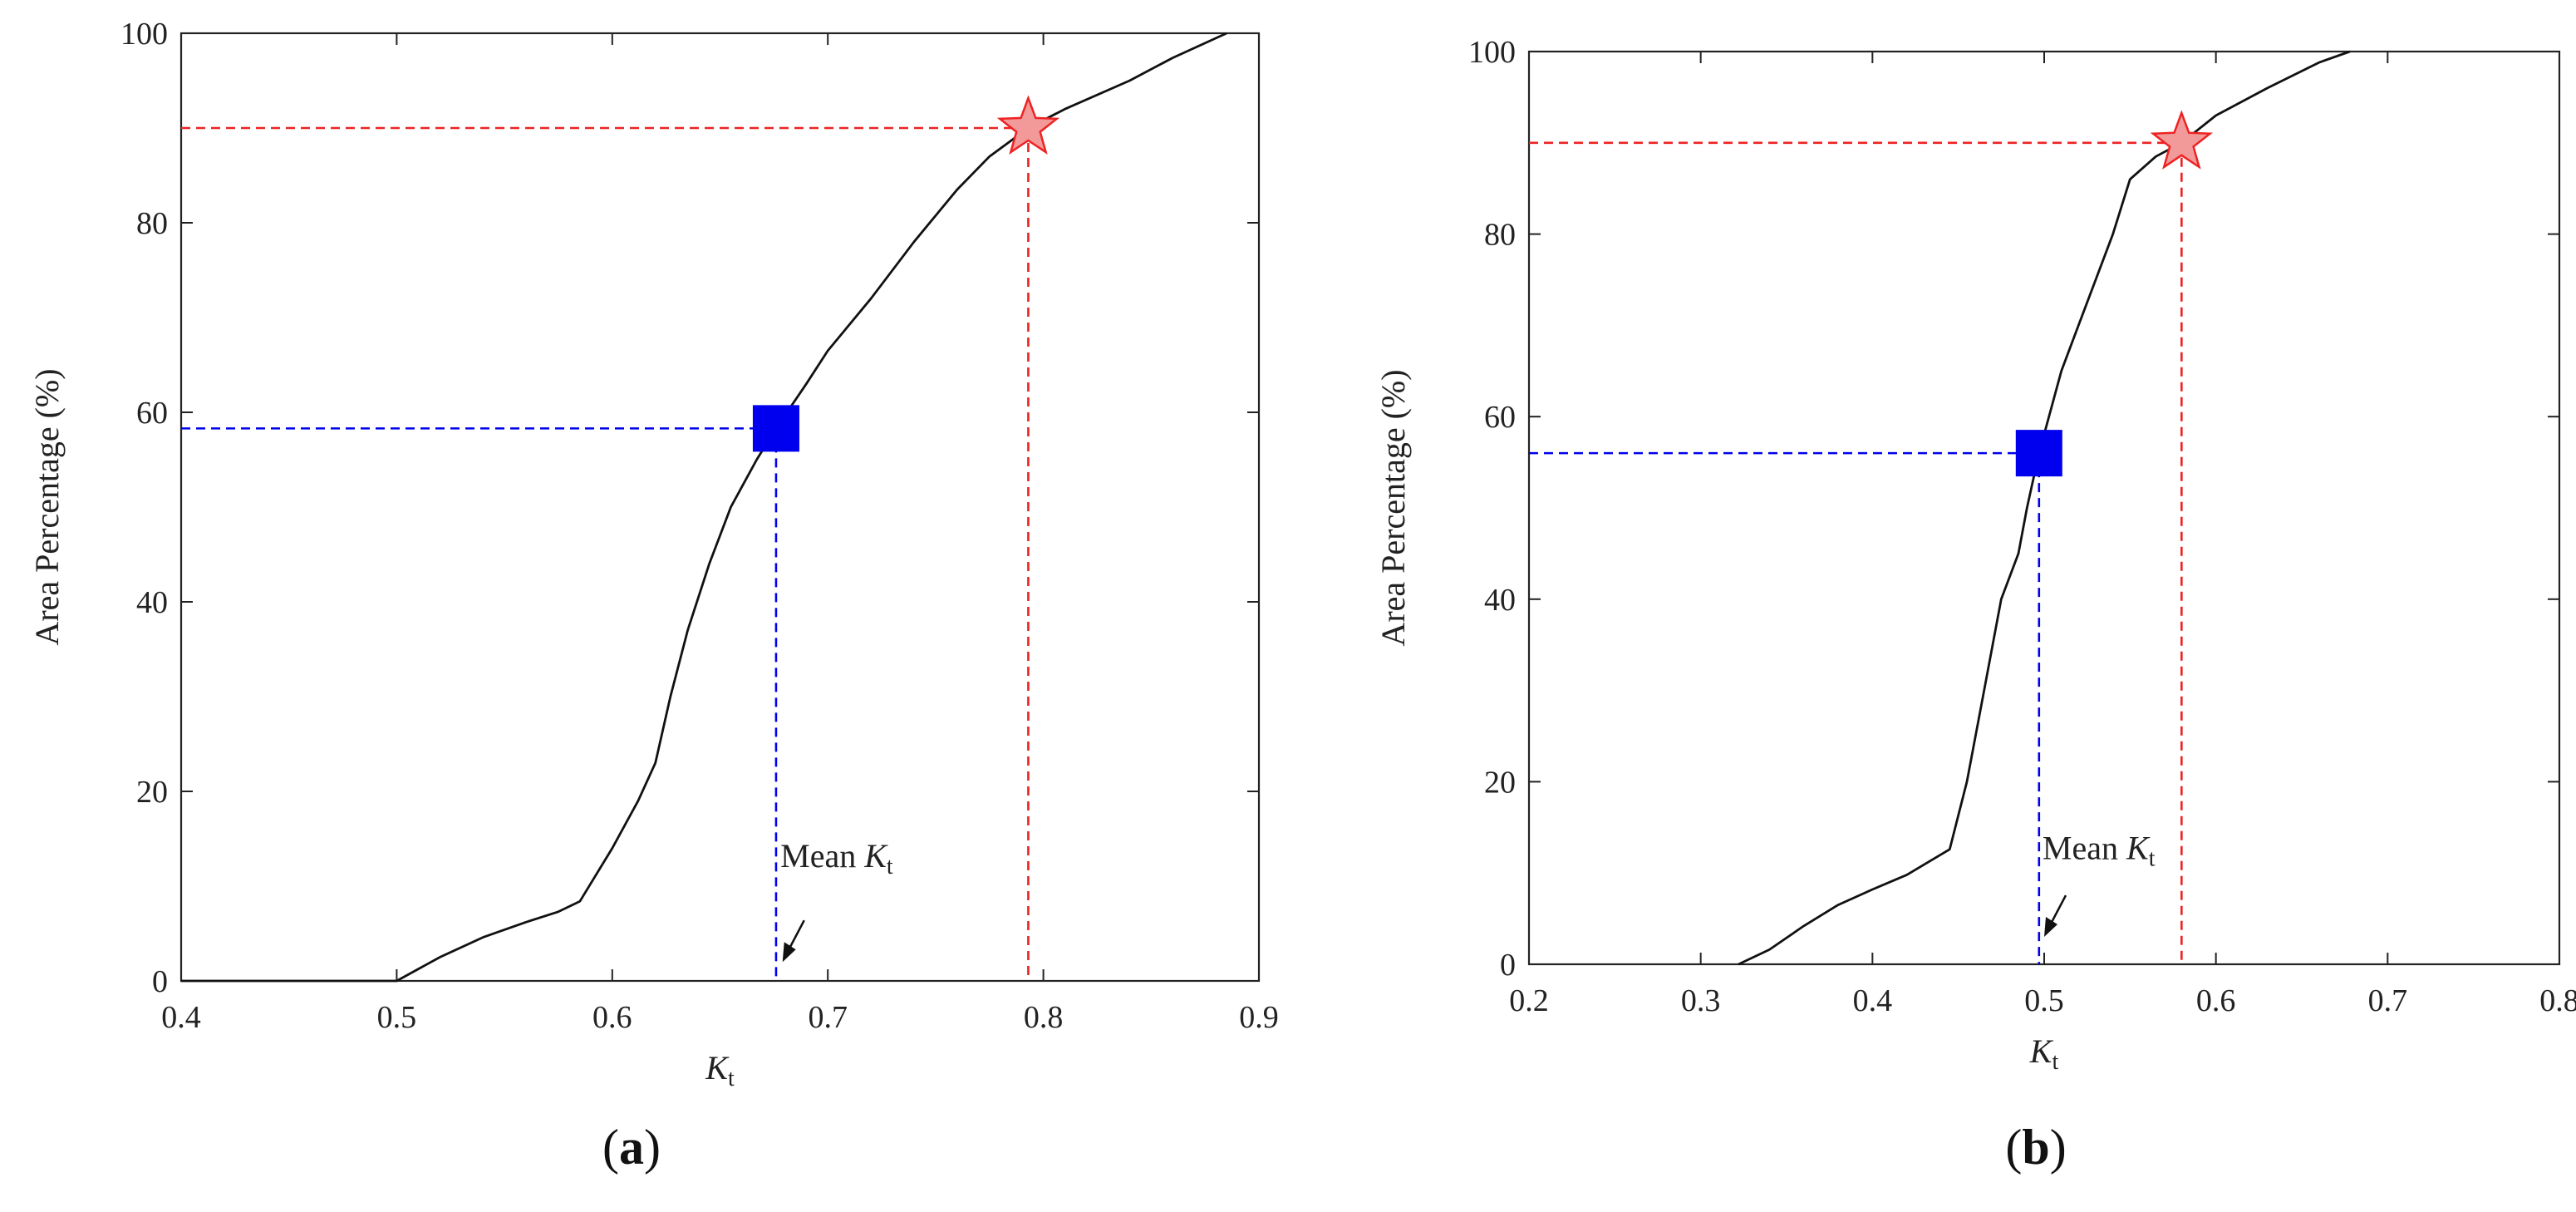  Describe the element at coordinates (1259, 1017) in the screenshot. I see `x-tick-label: 0.9` at that location.